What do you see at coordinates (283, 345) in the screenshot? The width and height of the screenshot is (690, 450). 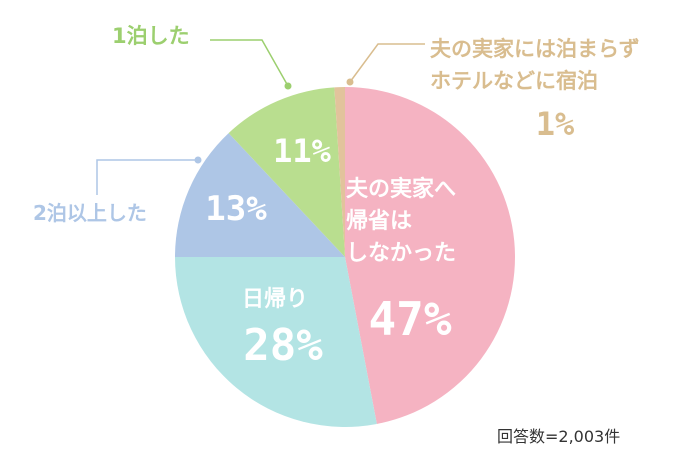 I see `slice-value-label: 28%` at bounding box center [283, 345].